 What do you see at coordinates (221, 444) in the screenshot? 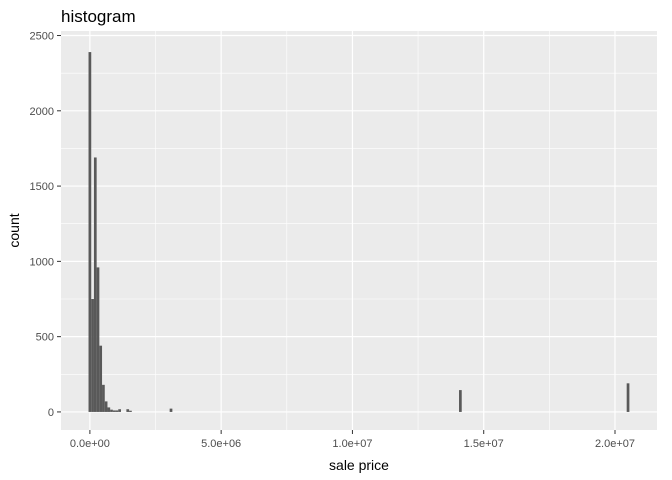
I see `x-tick-label: 5.0e+06` at bounding box center [221, 444].